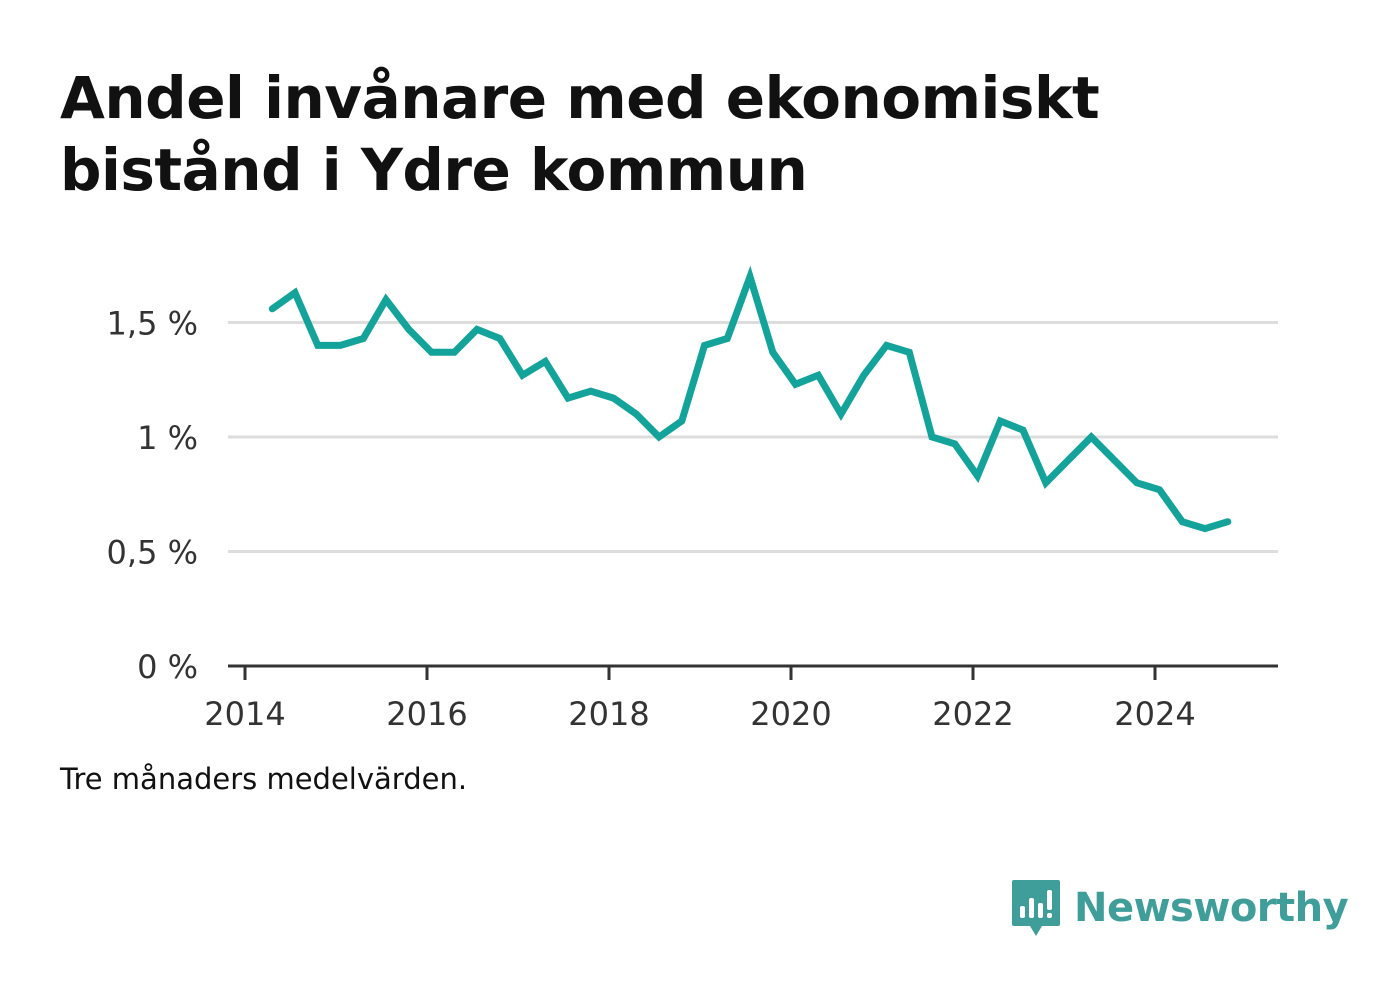 Image resolution: width=1382 pixels, height=999 pixels. Describe the element at coordinates (426, 714) in the screenshot. I see `x-tick-label: 2016` at that location.